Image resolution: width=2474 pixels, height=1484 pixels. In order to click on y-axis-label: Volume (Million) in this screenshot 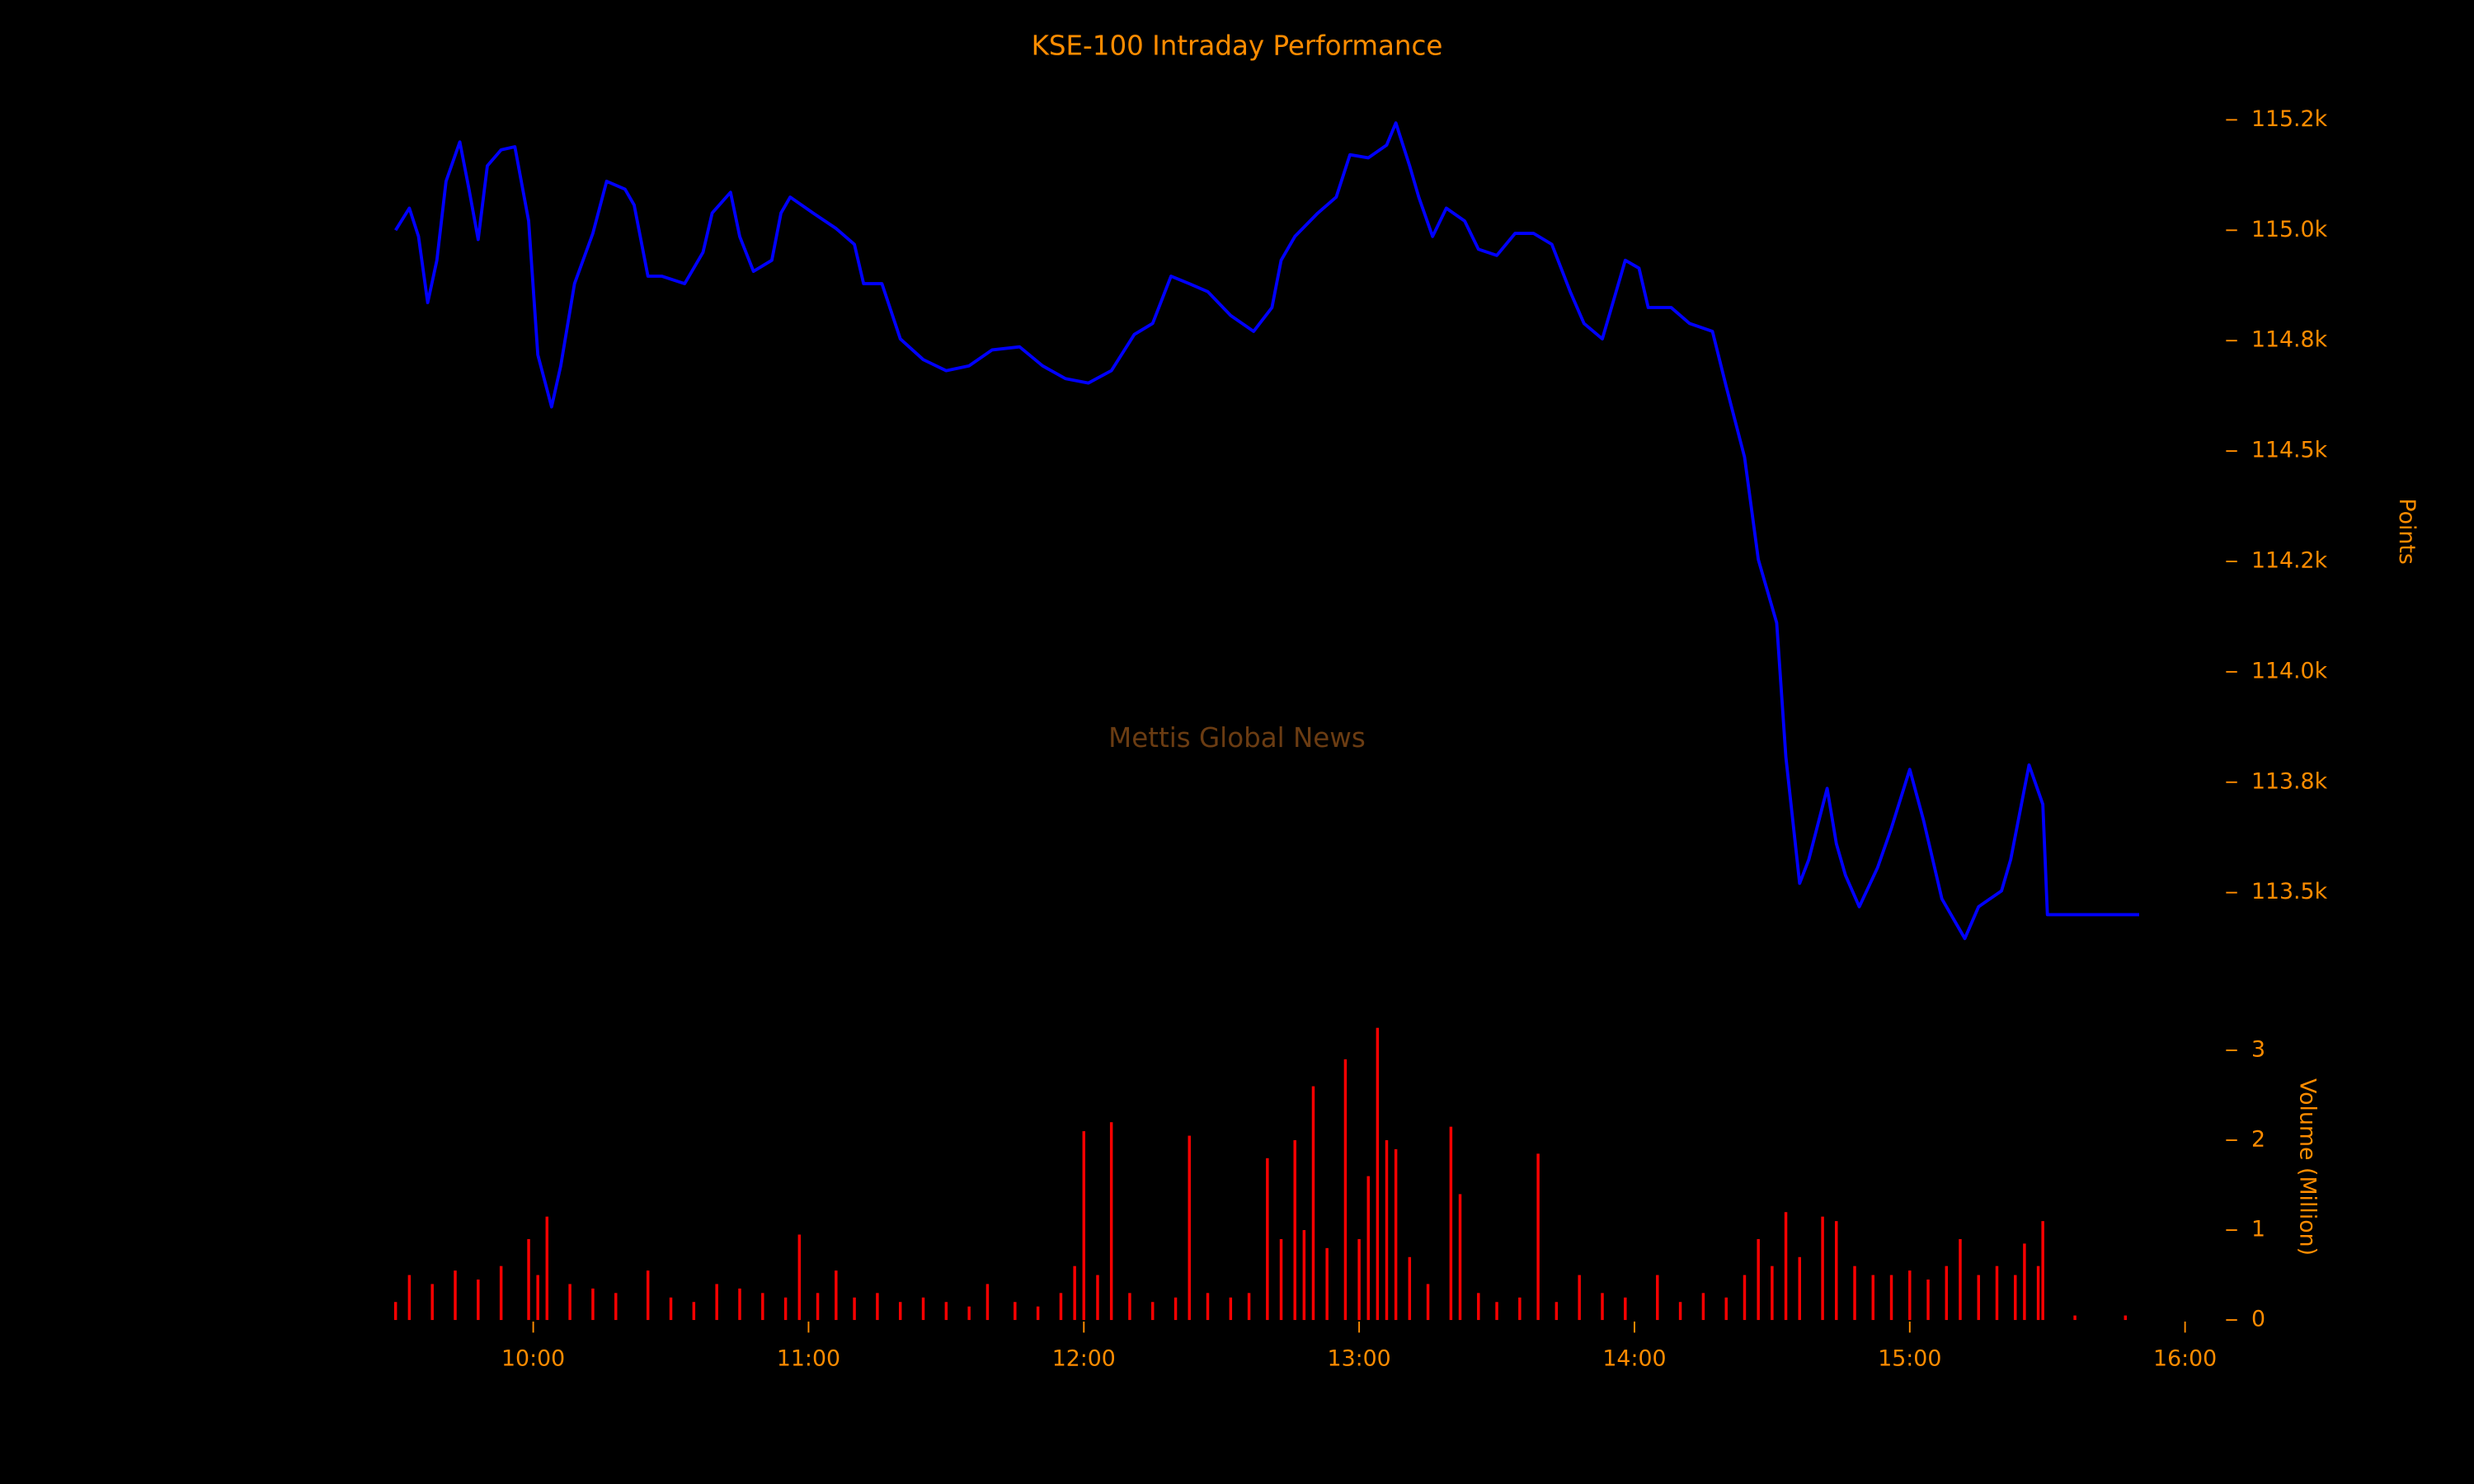, I will do `click(2307, 1167)`.